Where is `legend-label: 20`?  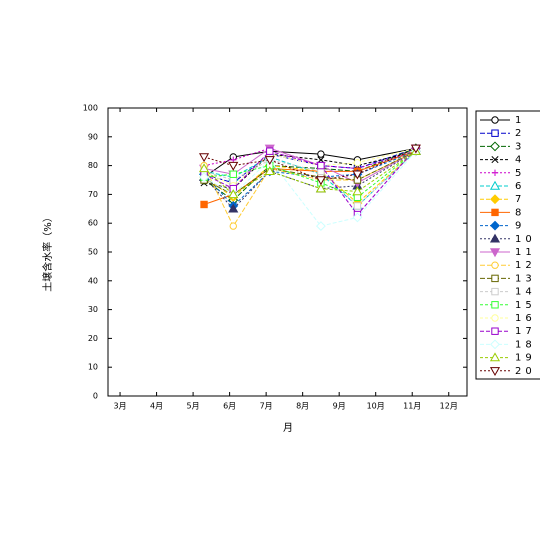
legend-label: 20 is located at coordinates (525, 371).